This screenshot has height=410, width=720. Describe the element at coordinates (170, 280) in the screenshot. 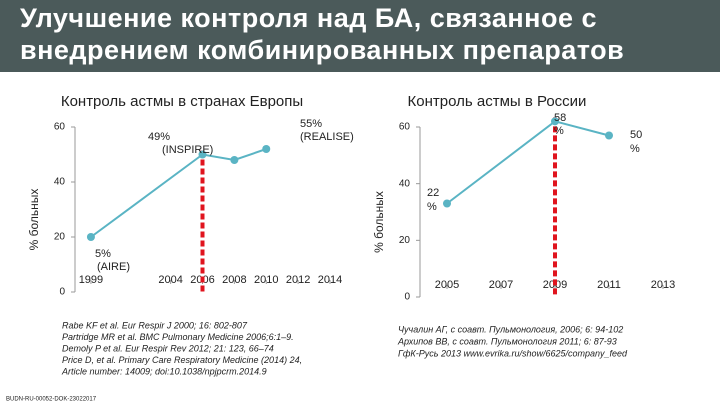

I see `x-tick-label: 2004` at that location.